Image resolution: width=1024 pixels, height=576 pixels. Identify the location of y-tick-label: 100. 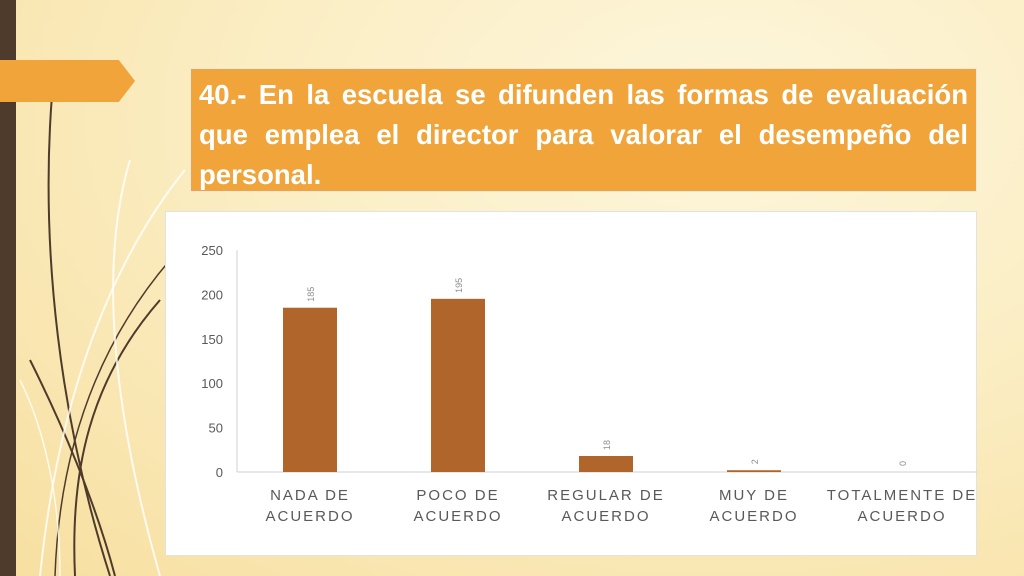
(212, 383).